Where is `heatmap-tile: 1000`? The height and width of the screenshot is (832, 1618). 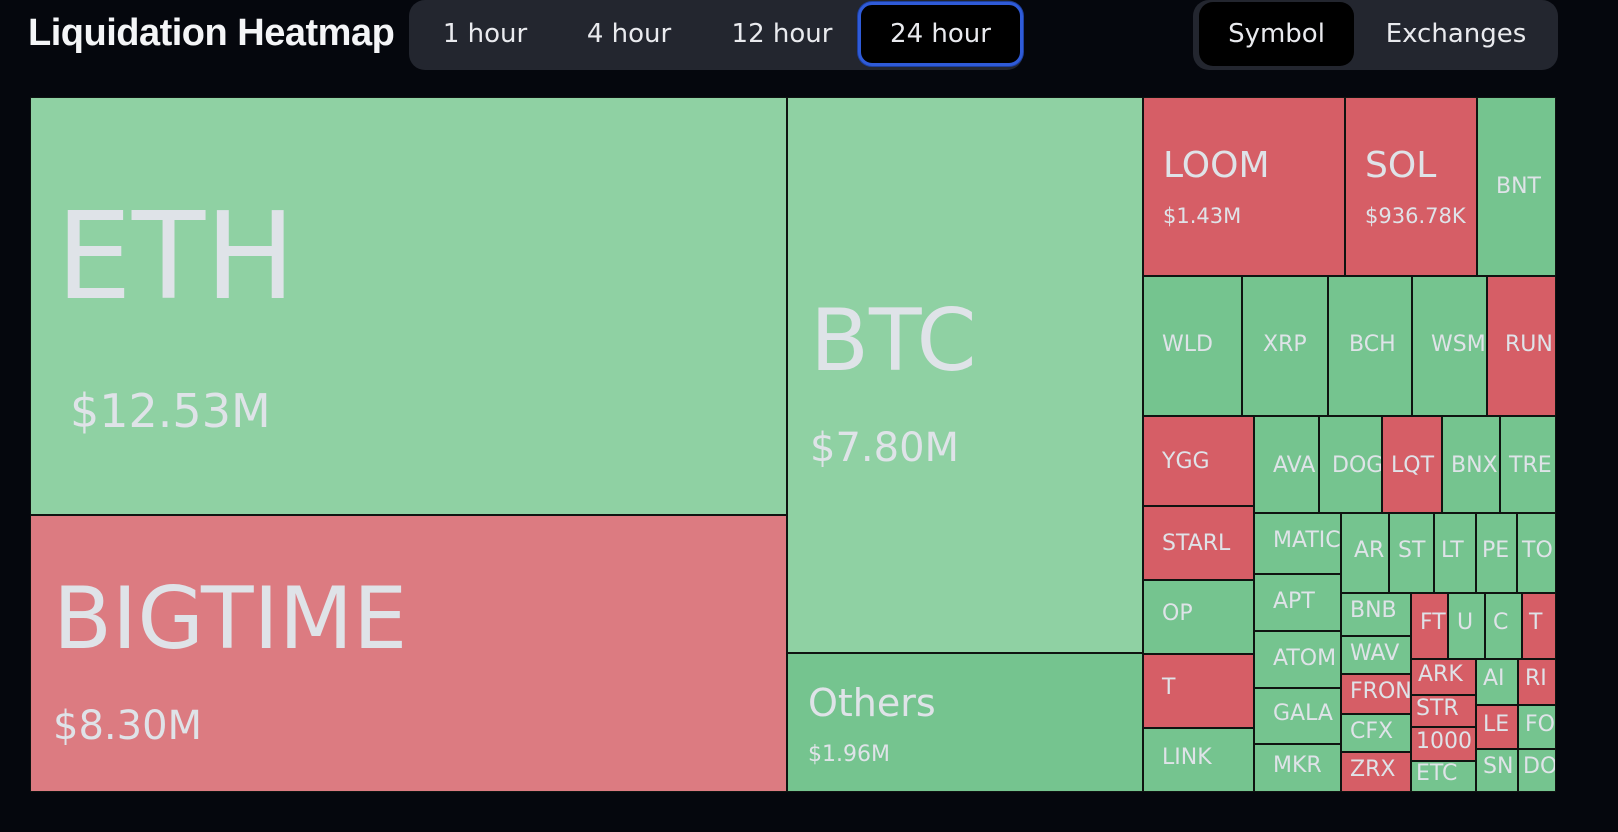
heatmap-tile: 1000 is located at coordinates (1443, 744).